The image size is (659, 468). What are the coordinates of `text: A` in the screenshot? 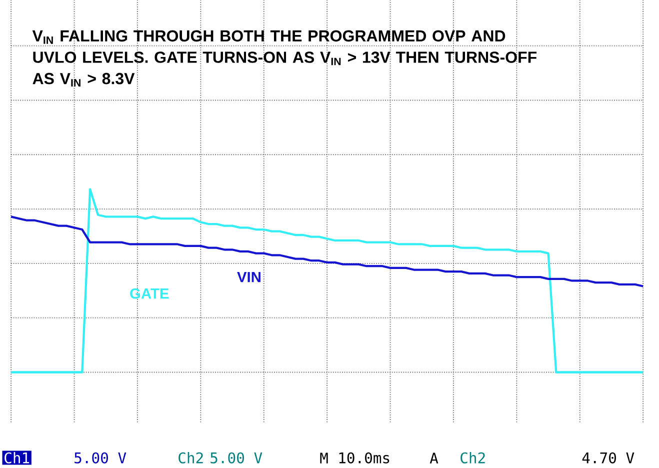 It's located at (434, 458).